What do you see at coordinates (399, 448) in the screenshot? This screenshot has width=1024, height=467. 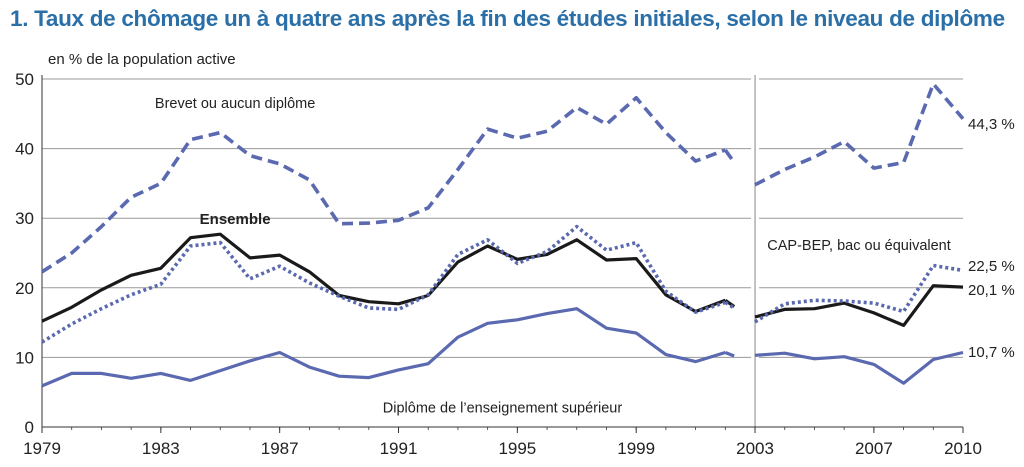 I see `x-tick-label: 1991` at bounding box center [399, 448].